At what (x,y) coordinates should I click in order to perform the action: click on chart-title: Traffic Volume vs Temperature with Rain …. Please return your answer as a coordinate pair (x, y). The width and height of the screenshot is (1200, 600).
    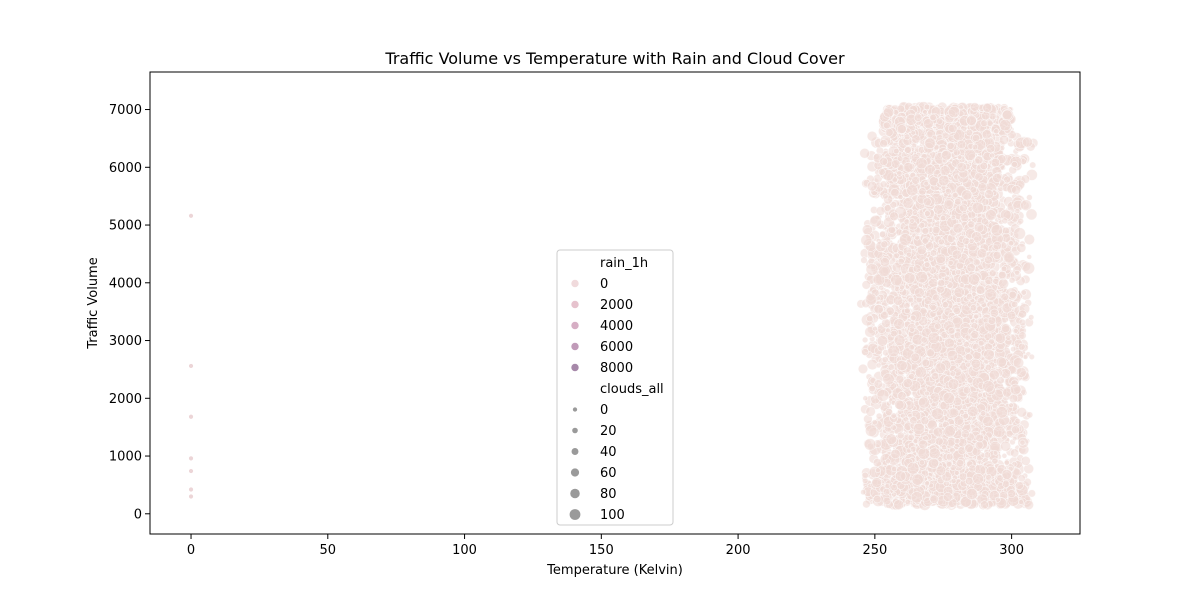
    Looking at the image, I should click on (614, 58).